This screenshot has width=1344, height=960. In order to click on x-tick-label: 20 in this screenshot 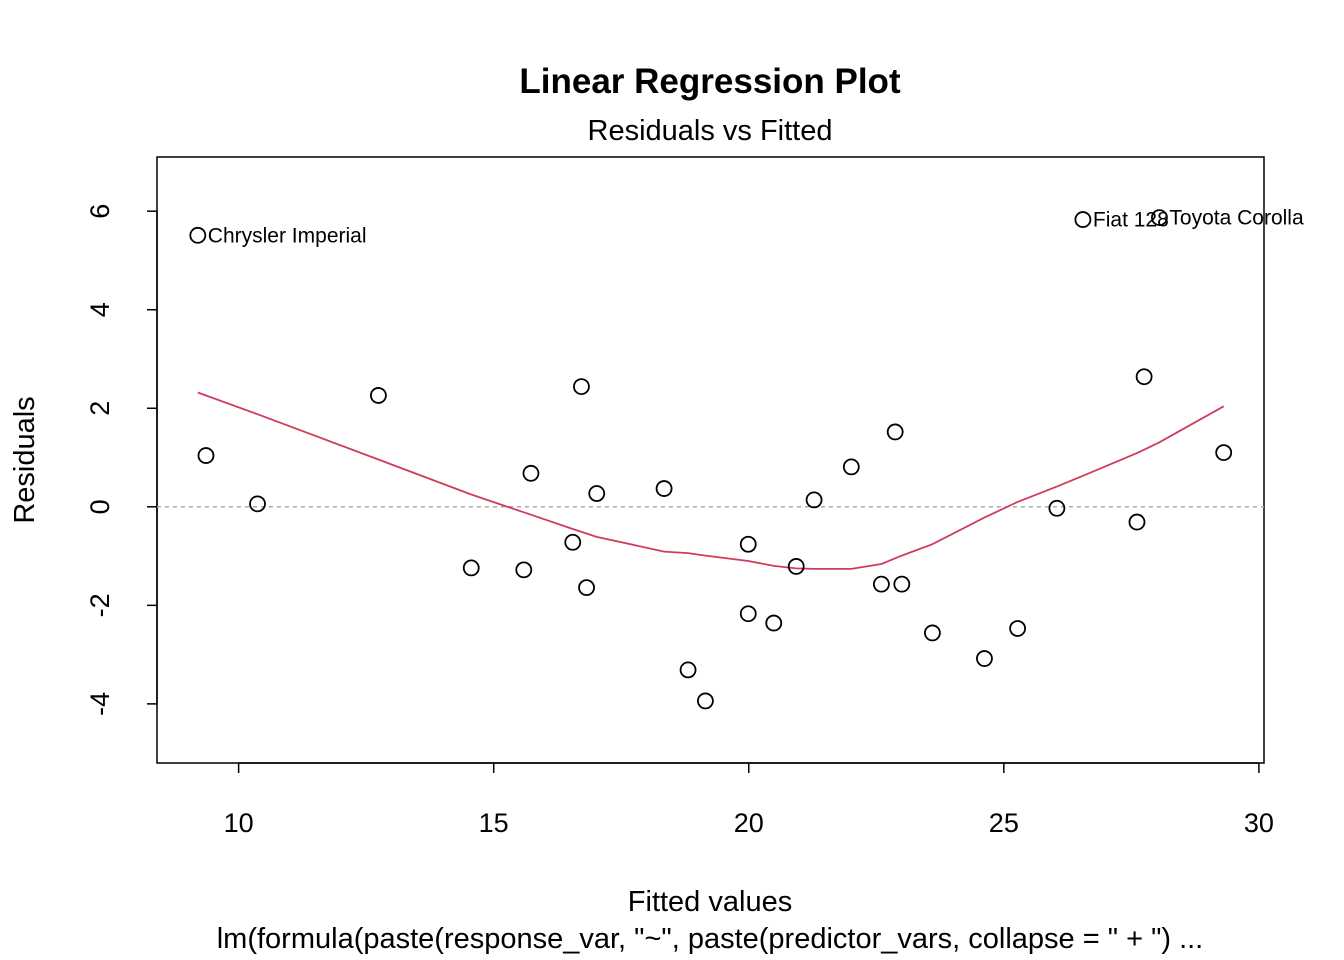, I will do `click(749, 823)`.